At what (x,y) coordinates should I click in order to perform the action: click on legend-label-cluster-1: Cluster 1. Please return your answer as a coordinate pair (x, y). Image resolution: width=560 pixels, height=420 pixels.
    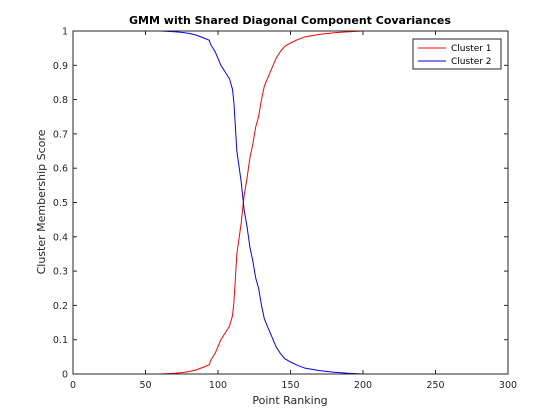
    Looking at the image, I should click on (471, 49).